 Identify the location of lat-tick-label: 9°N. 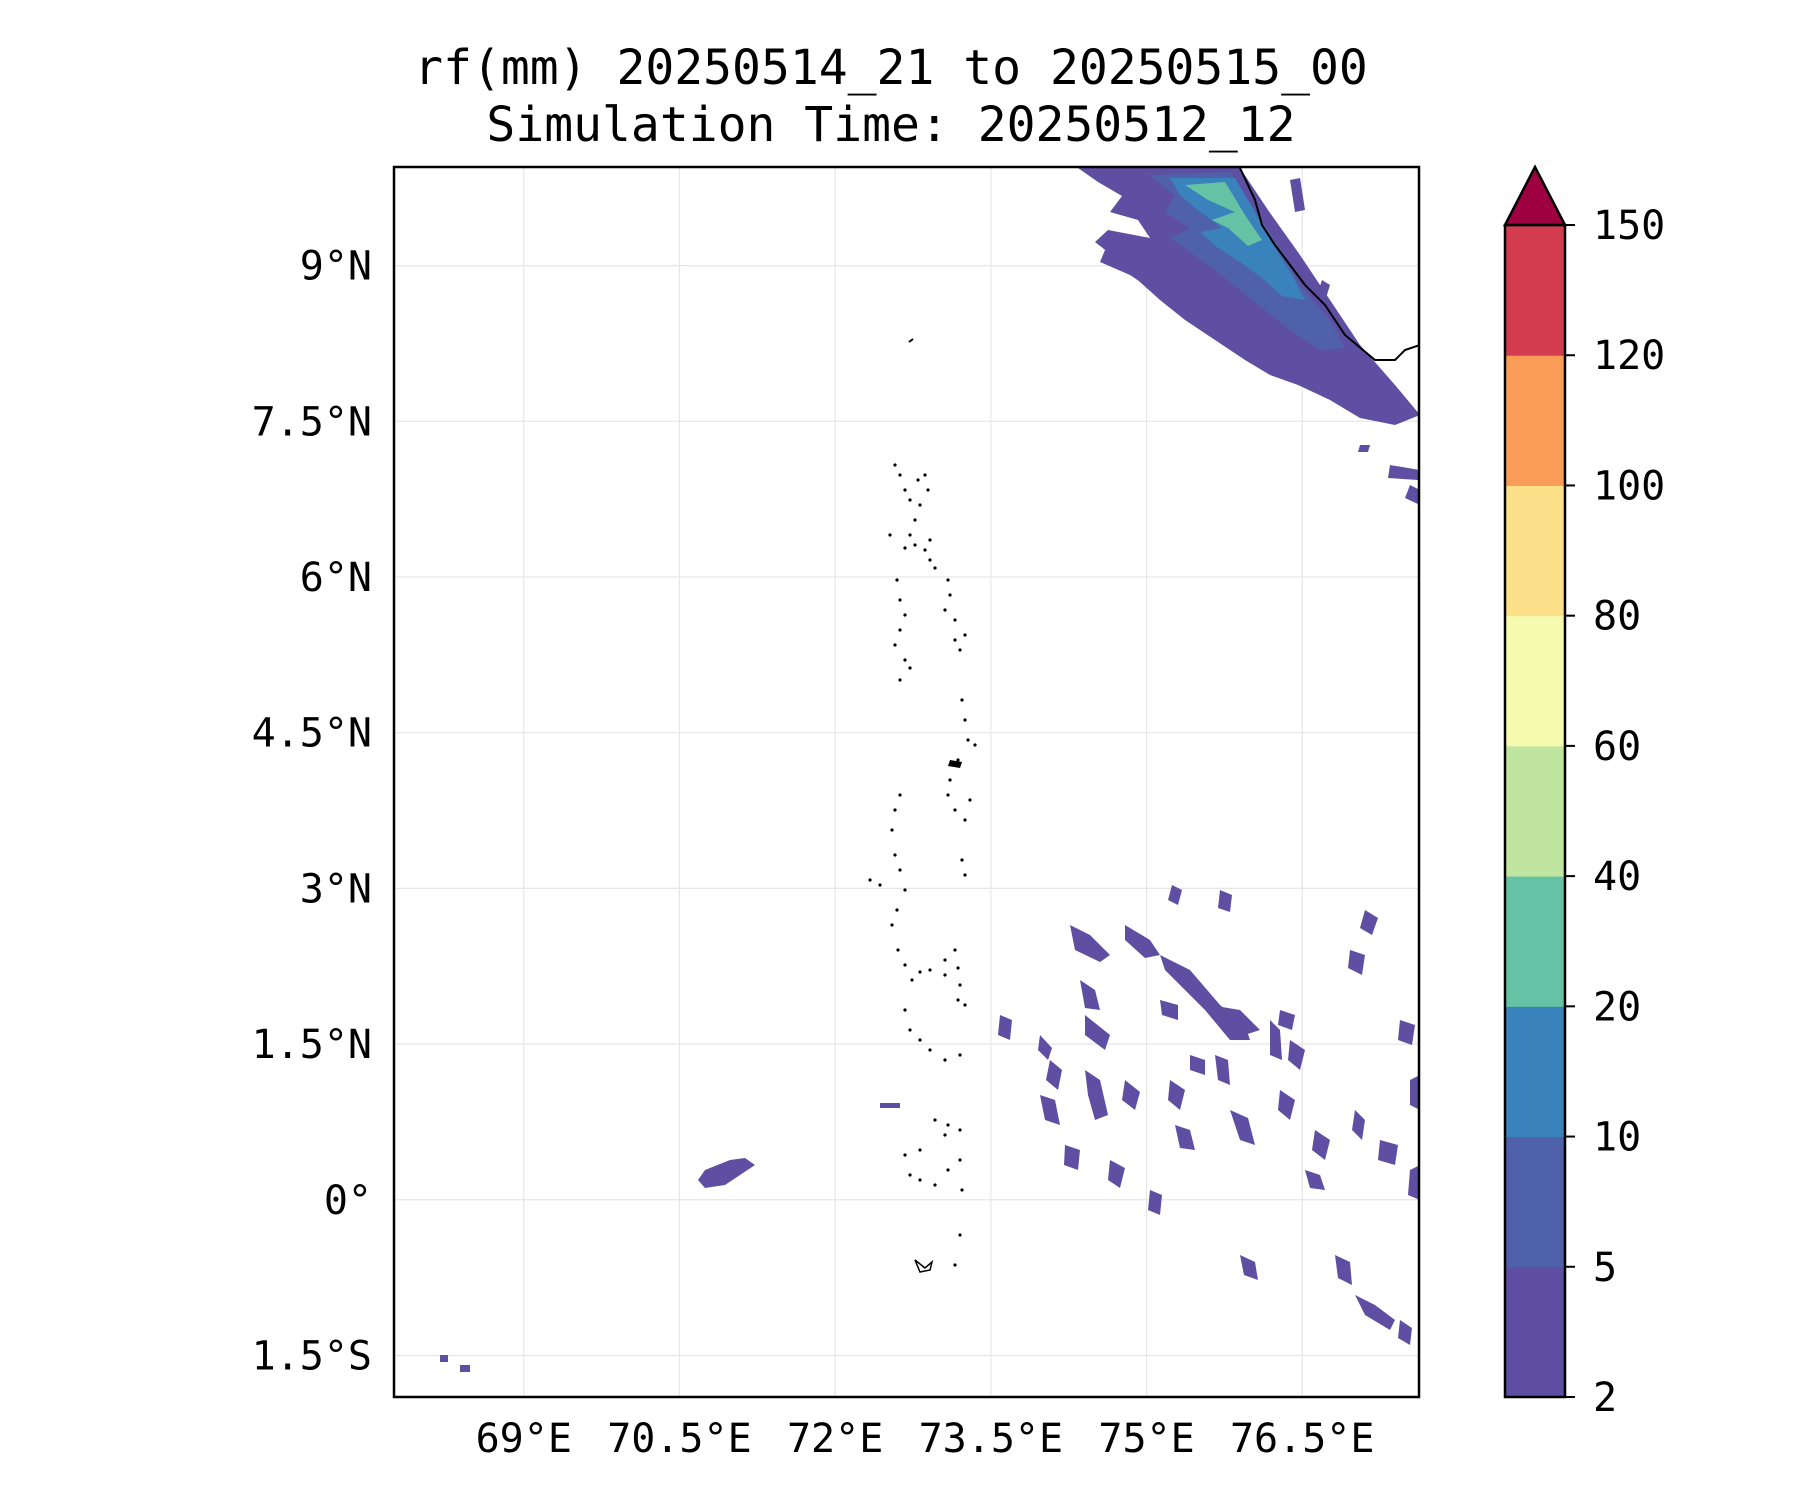
(336, 267).